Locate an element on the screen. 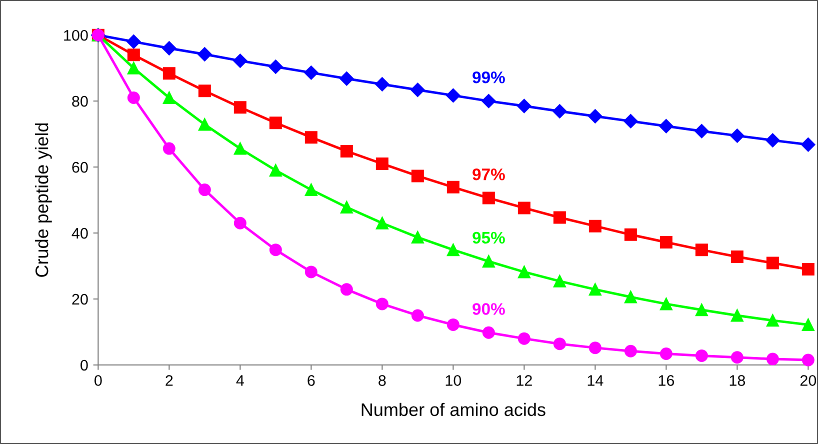 This screenshot has width=818, height=444. series-label: 97% is located at coordinates (488, 174).